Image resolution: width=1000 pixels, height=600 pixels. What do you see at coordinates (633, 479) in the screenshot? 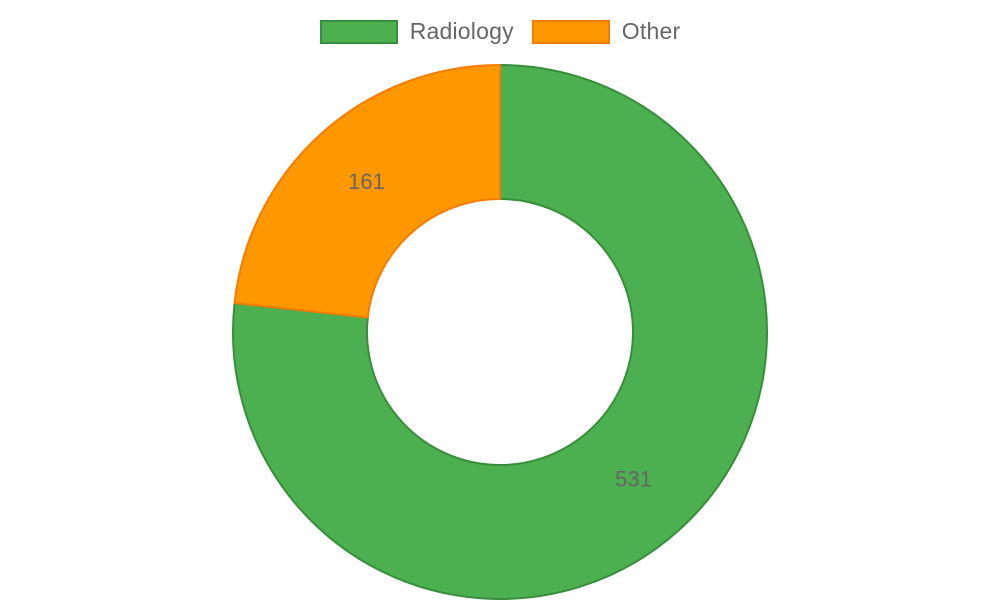
I see `data-label-radiology: 531` at bounding box center [633, 479].